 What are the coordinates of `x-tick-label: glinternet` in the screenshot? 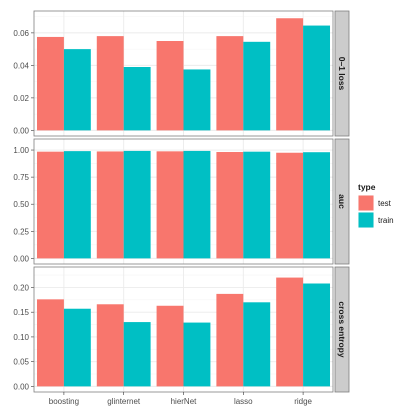 It's located at (124, 401).